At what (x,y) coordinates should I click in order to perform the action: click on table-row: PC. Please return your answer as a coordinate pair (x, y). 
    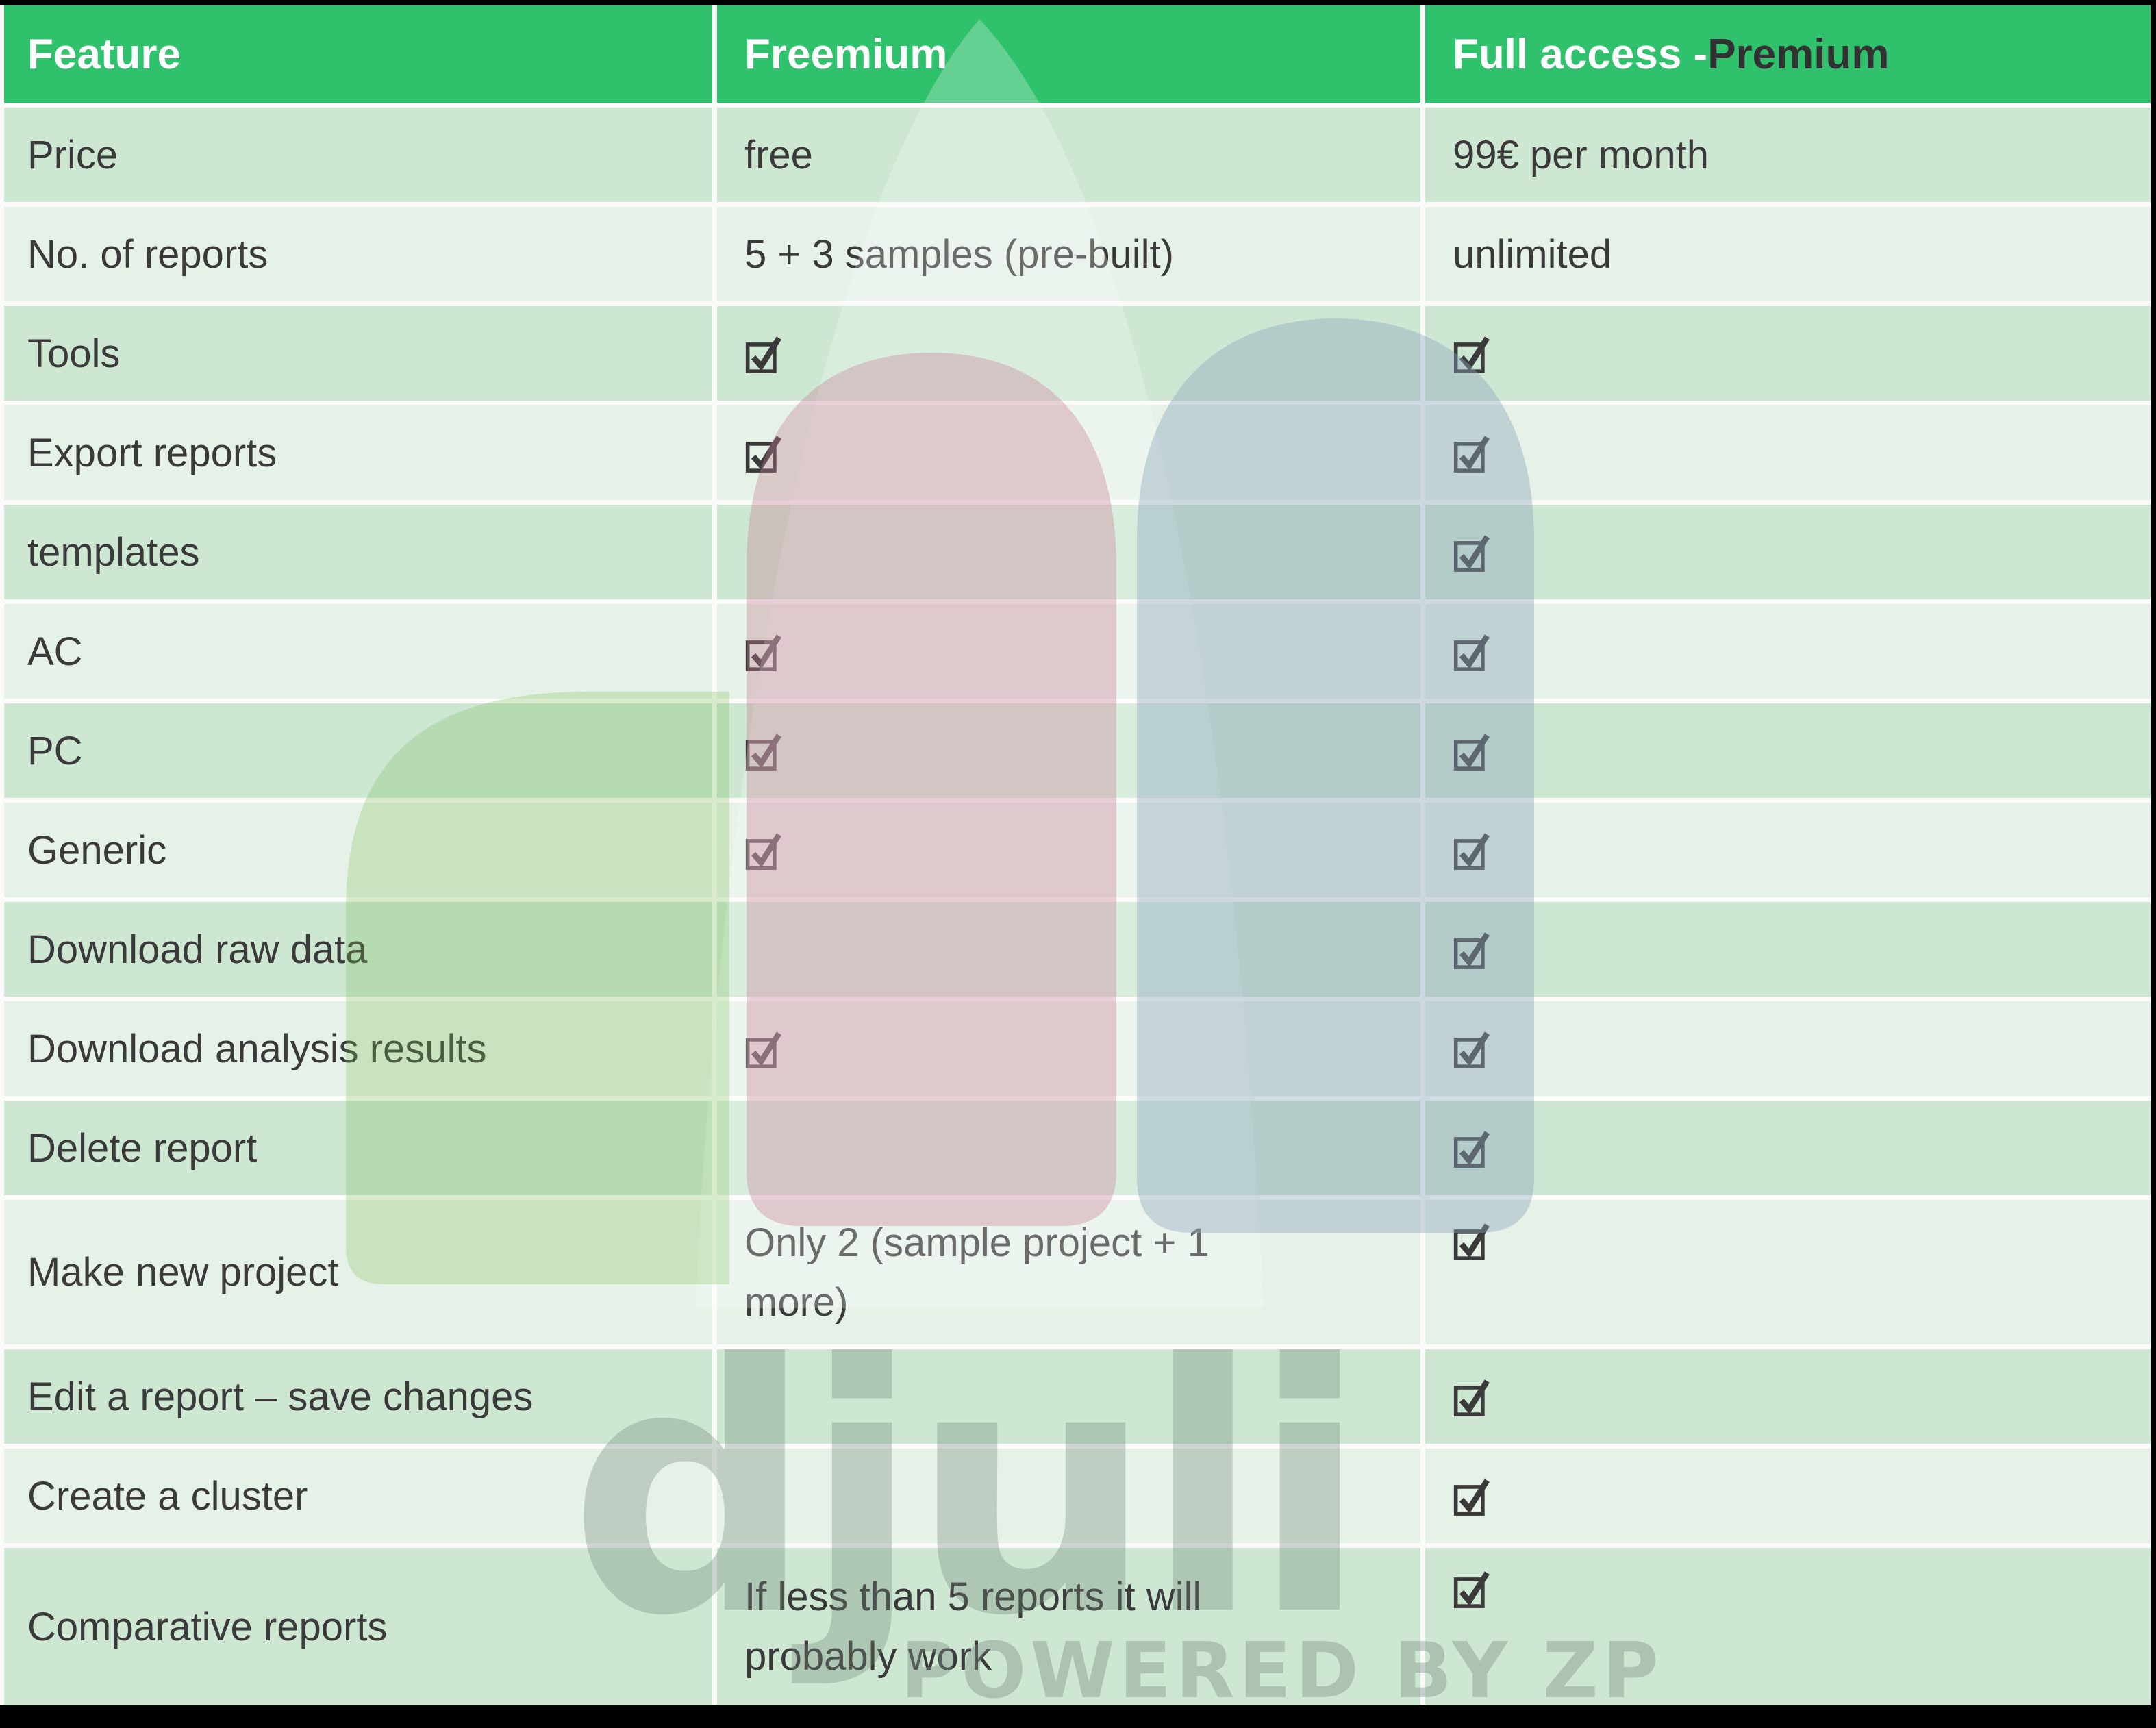
    Looking at the image, I should click on (1077, 750).